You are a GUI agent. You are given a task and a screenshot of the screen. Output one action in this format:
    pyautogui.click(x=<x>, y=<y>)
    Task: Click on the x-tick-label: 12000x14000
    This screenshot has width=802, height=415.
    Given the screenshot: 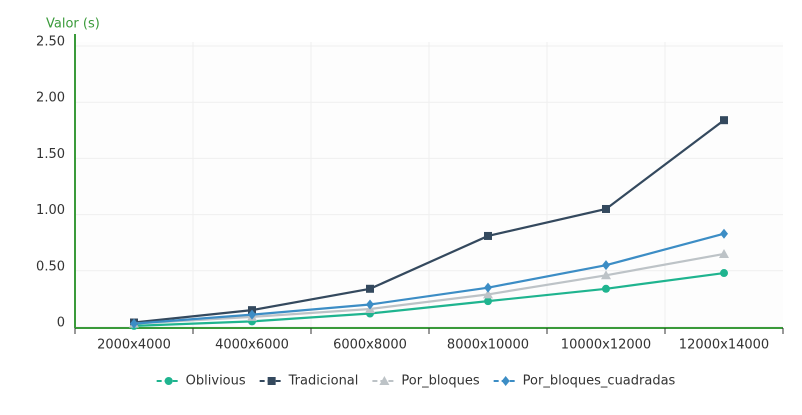 What is the action you would take?
    pyautogui.click(x=724, y=345)
    